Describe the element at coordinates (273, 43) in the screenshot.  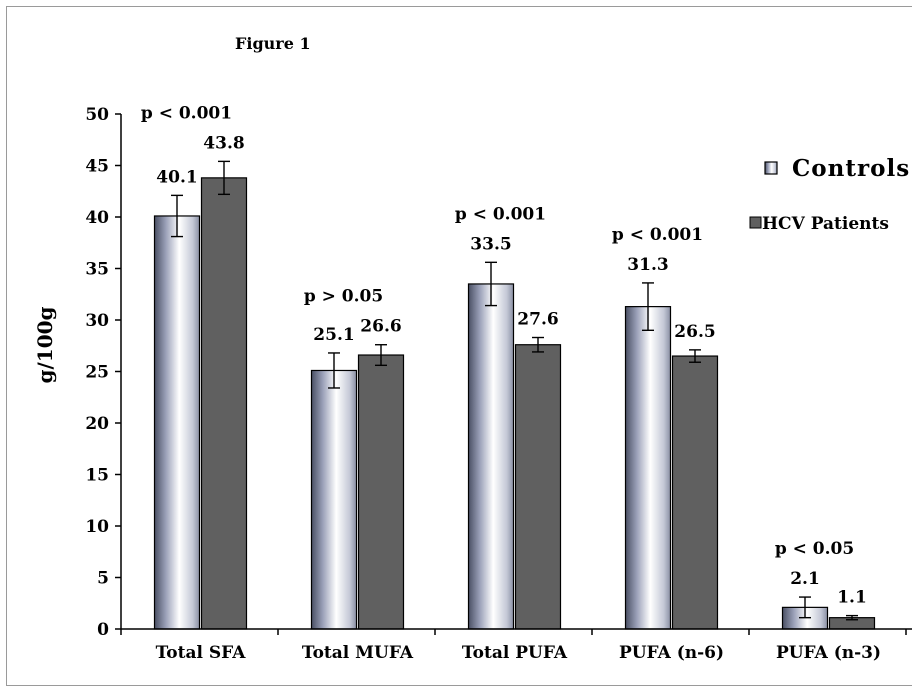
I see `chart-title: Figure 1` at that location.